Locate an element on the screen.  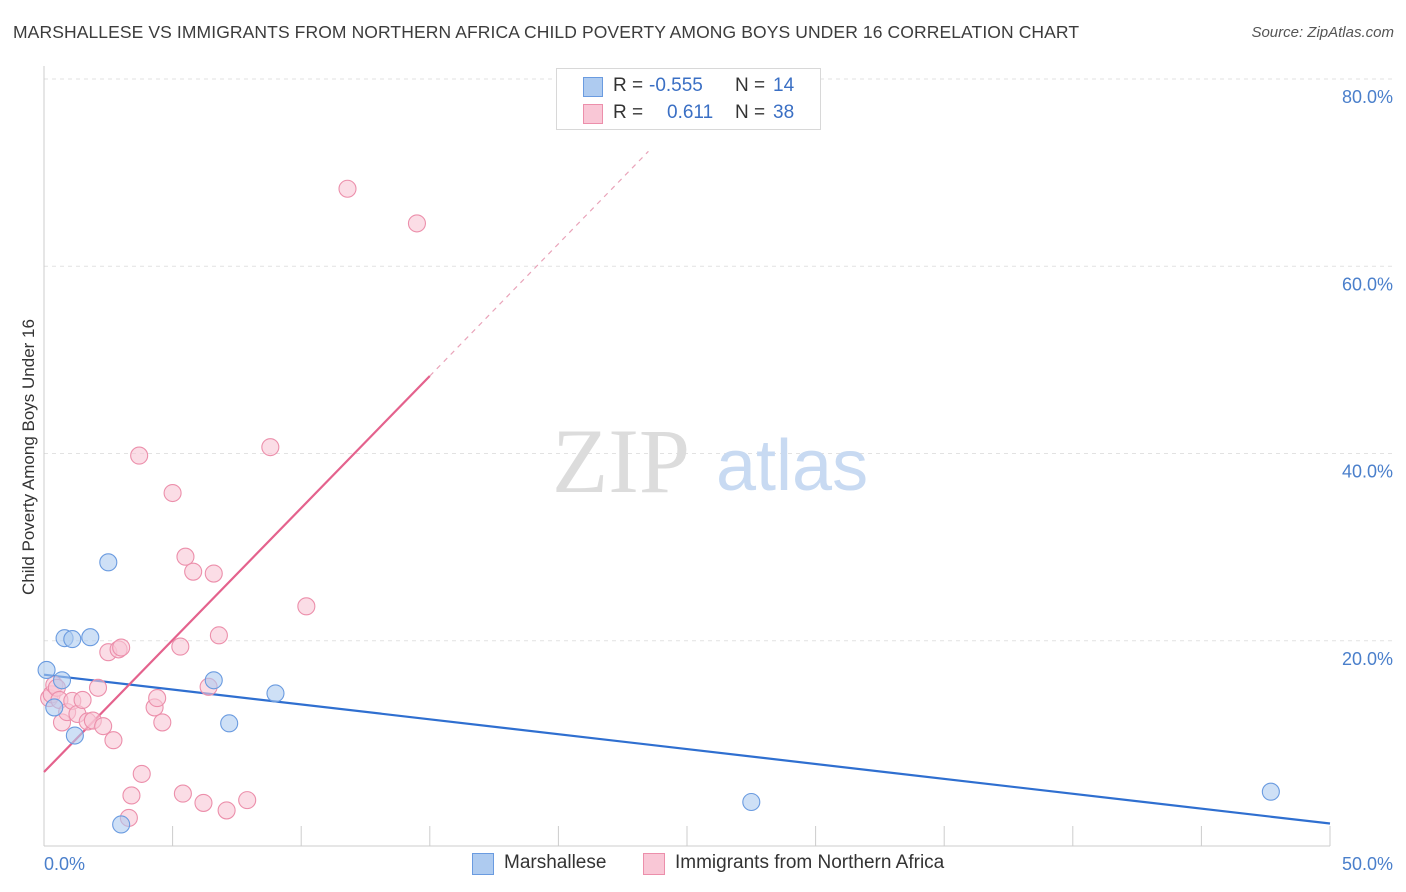
source-label: Source: ZipAtlas.com is located at coordinates (1322, 32).